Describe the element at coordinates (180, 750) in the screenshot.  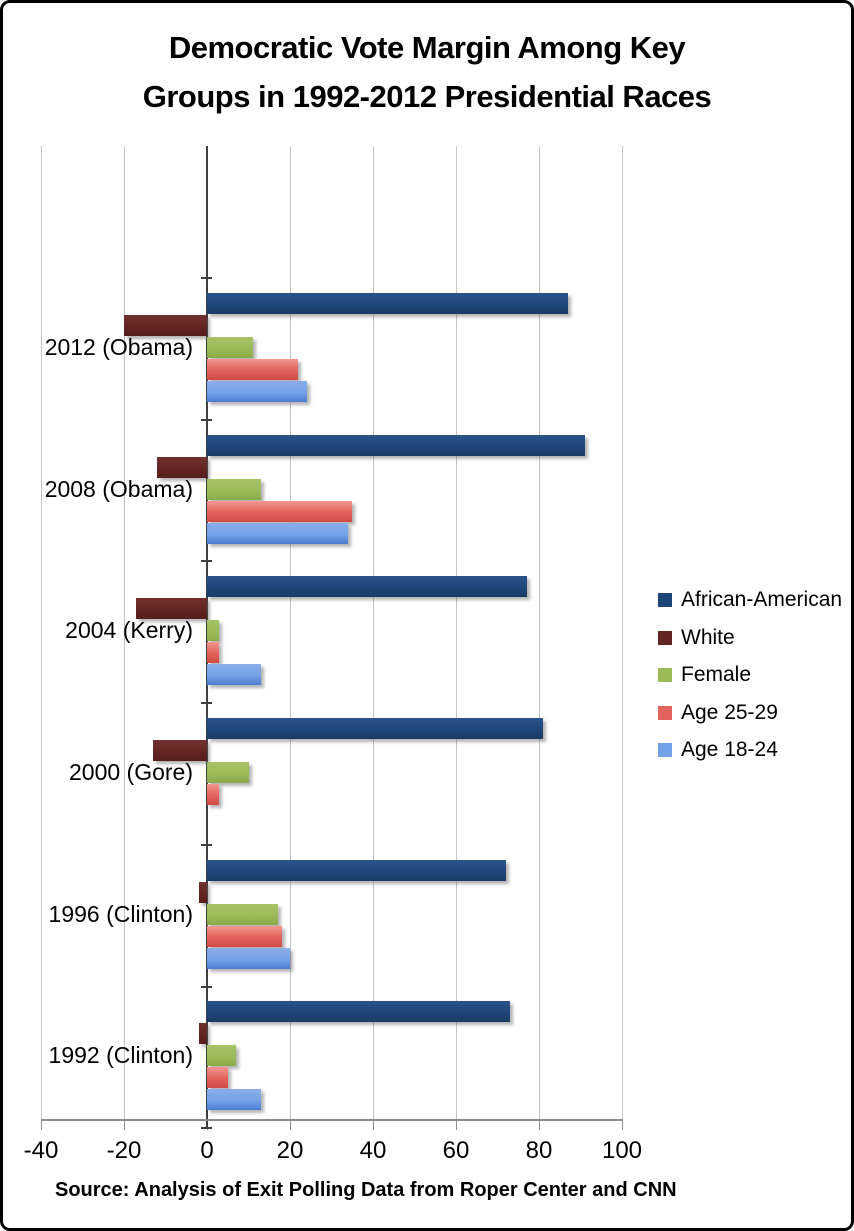
I see `bar-white-2000-gore` at that location.